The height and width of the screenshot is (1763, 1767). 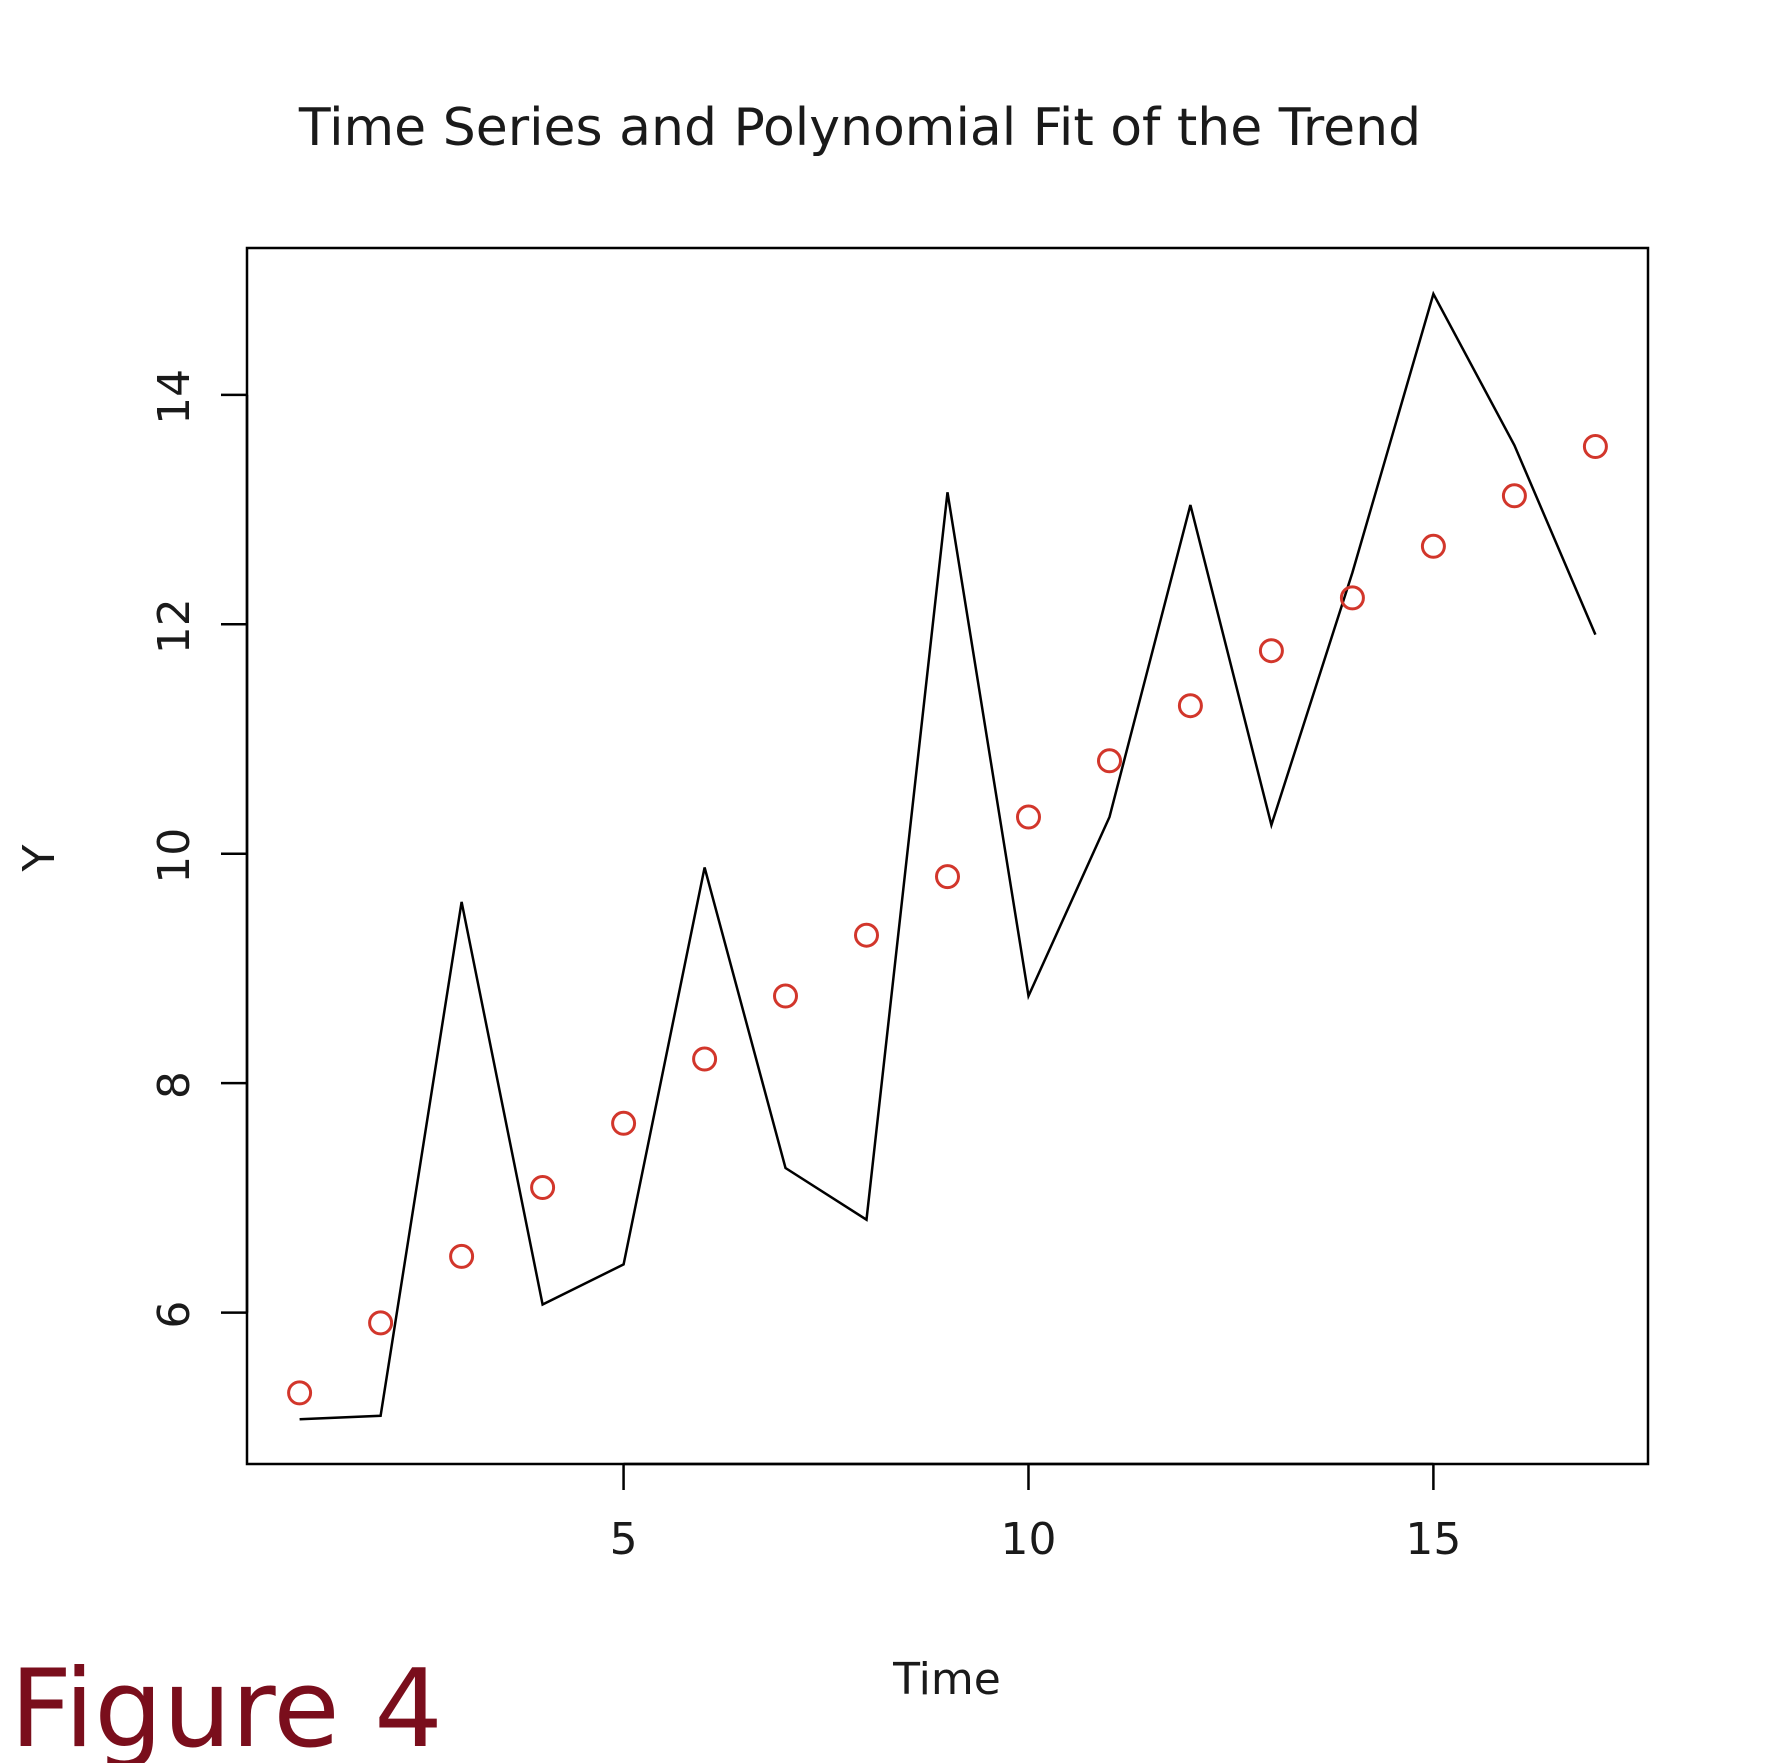 I want to click on y-tick-label: 14, so click(x=174, y=397).